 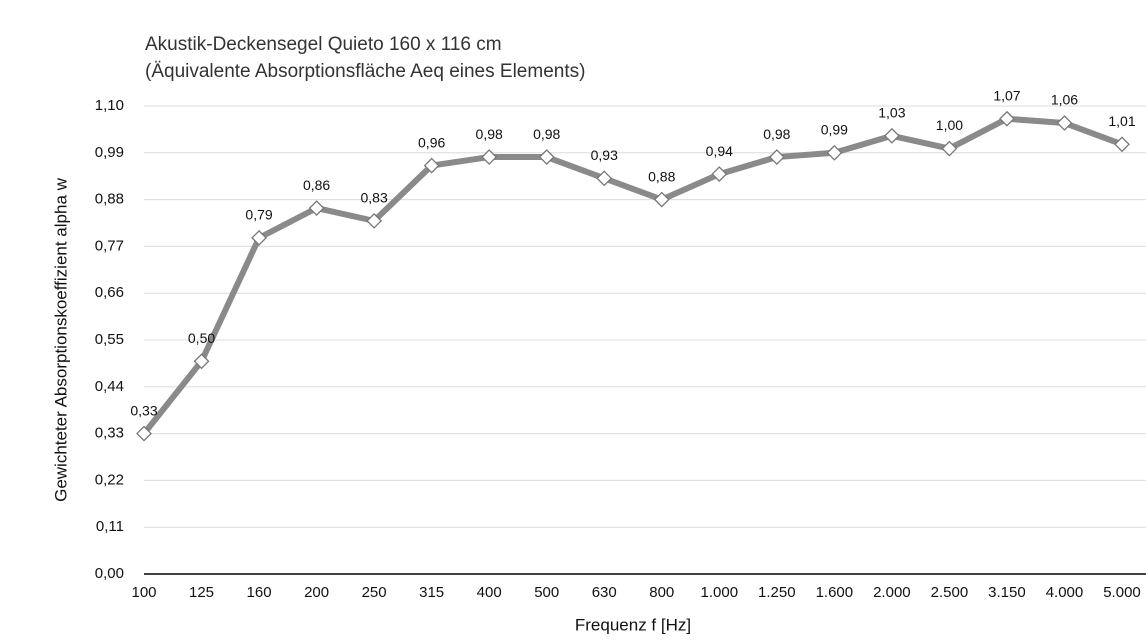 What do you see at coordinates (110, 526) in the screenshot?
I see `y-tick-label: 0,11` at bounding box center [110, 526].